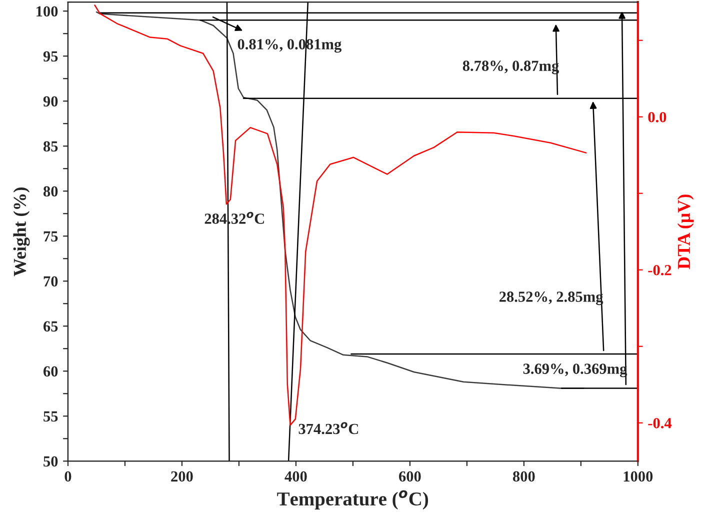 The height and width of the screenshot is (524, 708). What do you see at coordinates (660, 423) in the screenshot?
I see `y2-tick-label: -0.4` at bounding box center [660, 423].